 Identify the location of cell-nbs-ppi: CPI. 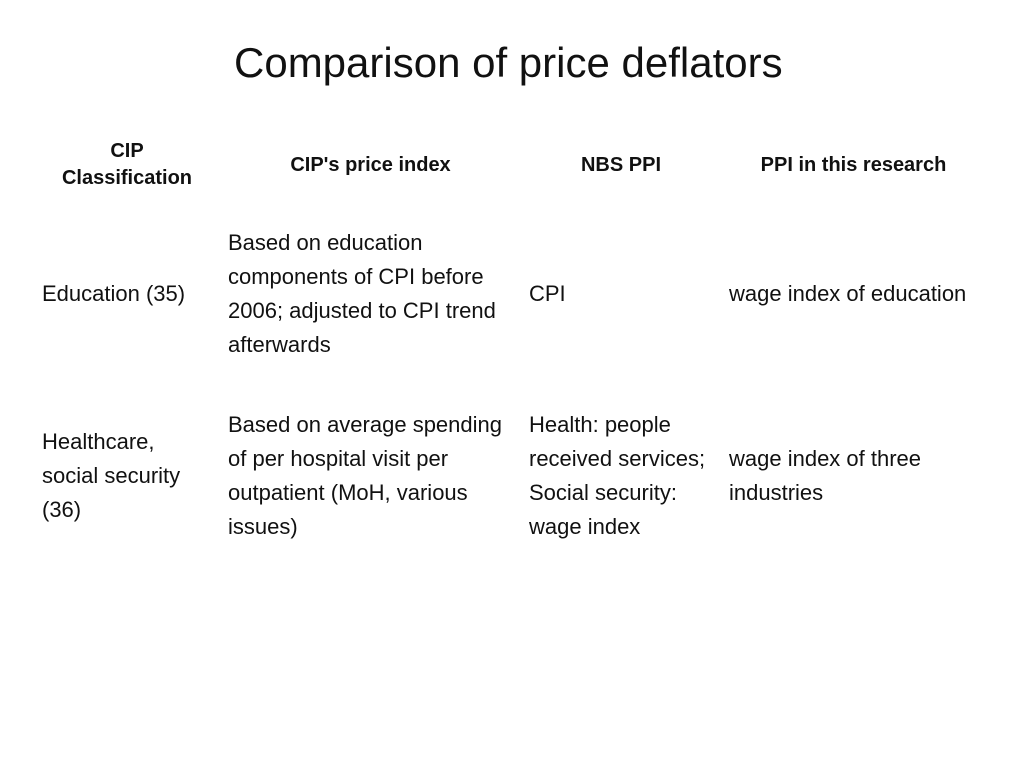
(621, 294).